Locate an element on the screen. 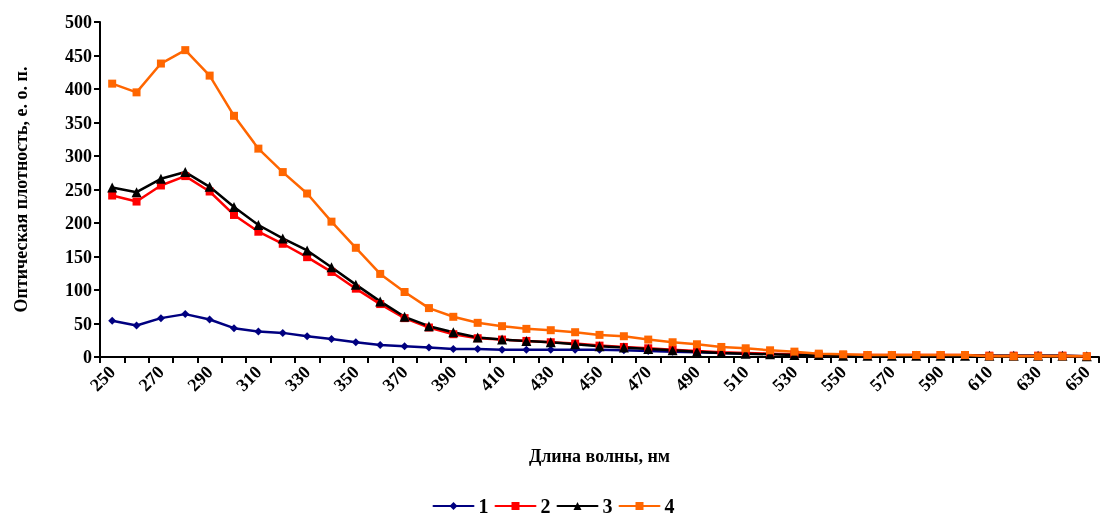 The height and width of the screenshot is (523, 1107). x-tick-label: 490 is located at coordinates (687, 378).